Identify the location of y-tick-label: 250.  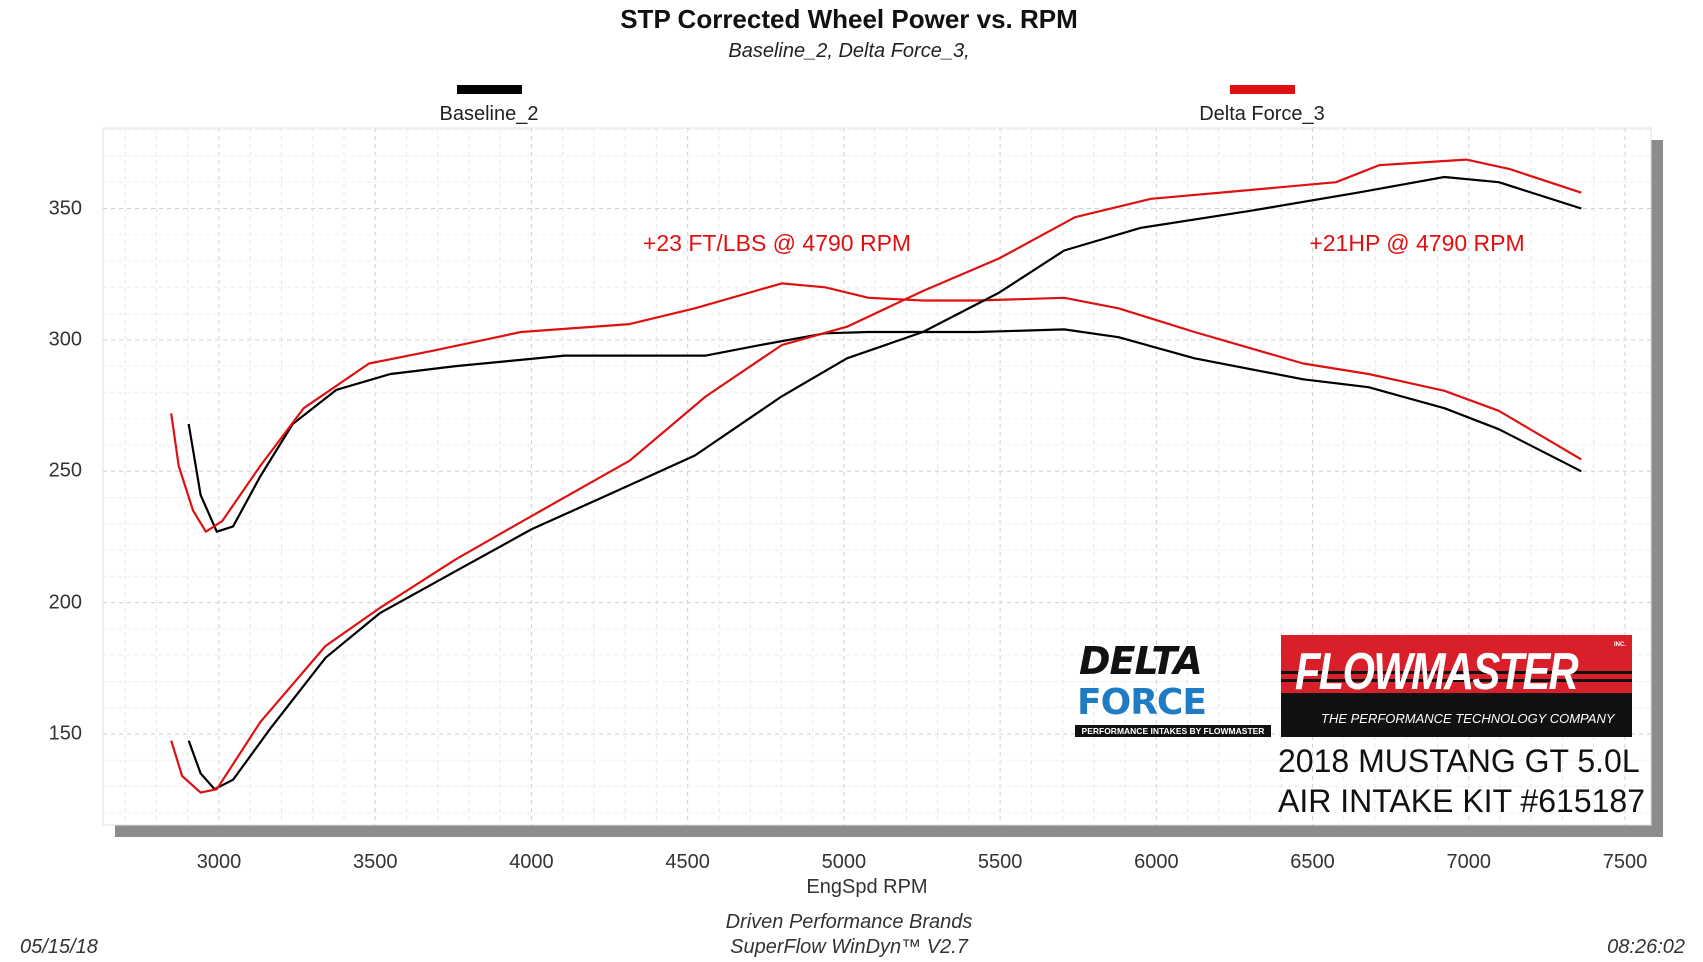
(65, 470).